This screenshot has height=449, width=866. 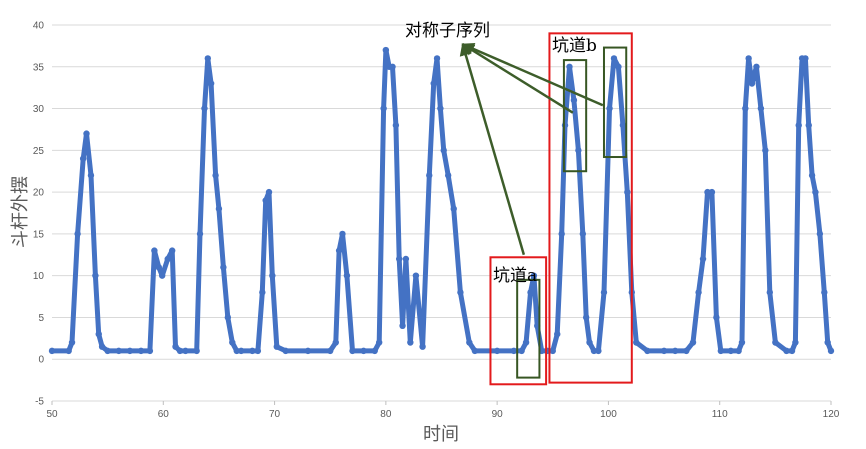 What do you see at coordinates (39, 26) in the screenshot?
I see `y-tick-label: 40` at bounding box center [39, 26].